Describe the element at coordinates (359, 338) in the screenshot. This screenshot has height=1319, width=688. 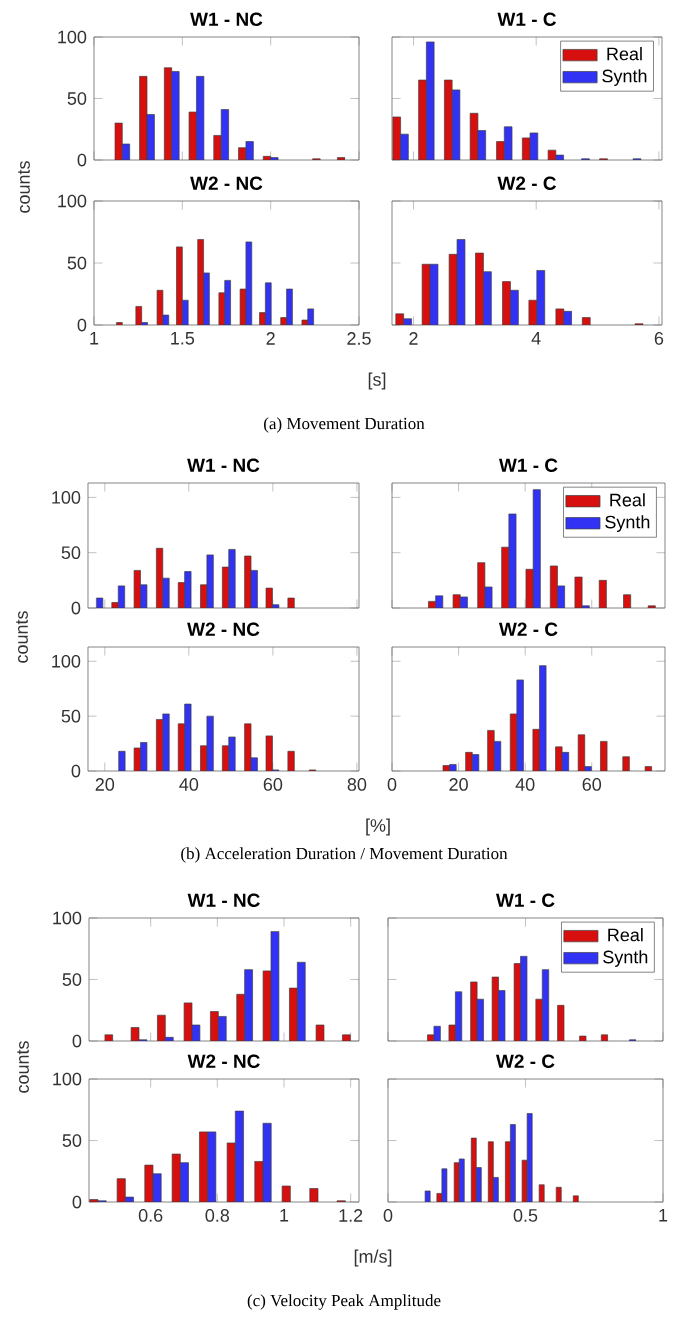
I see `x-tick-label: 2.5` at that location.